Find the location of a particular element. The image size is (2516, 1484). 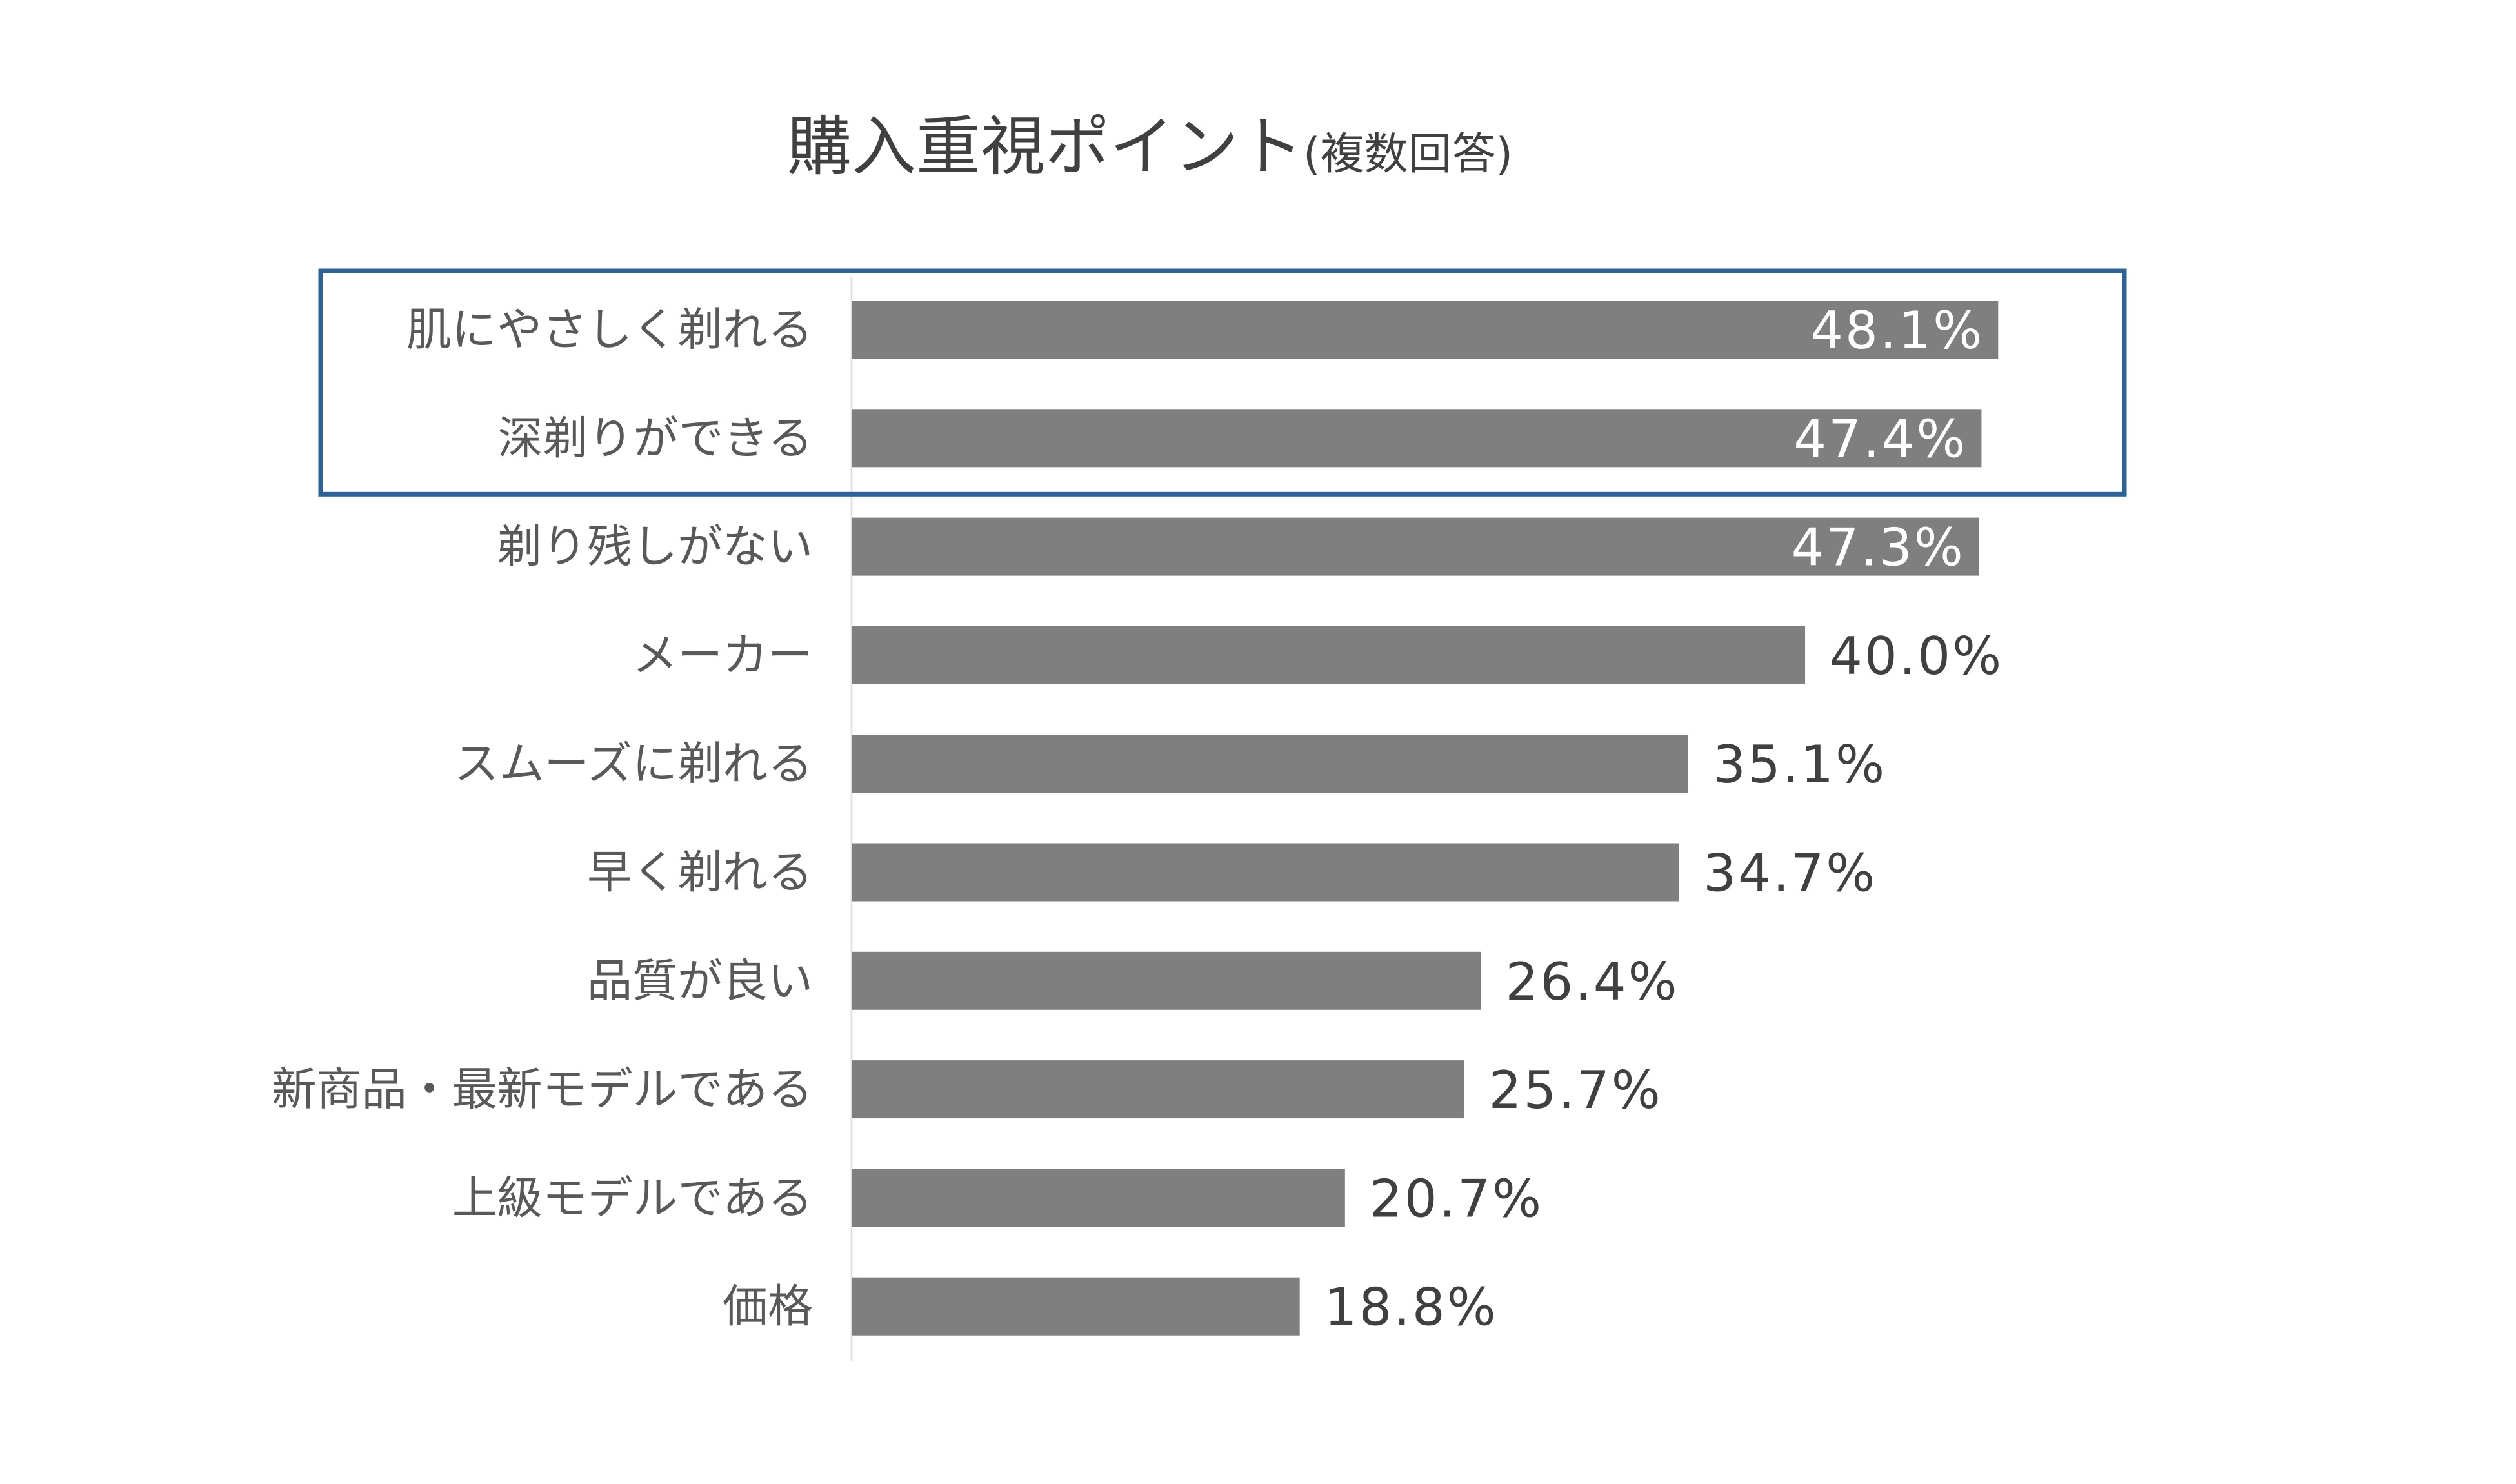

category-label-5: スムーズに剃れる is located at coordinates (634, 763).